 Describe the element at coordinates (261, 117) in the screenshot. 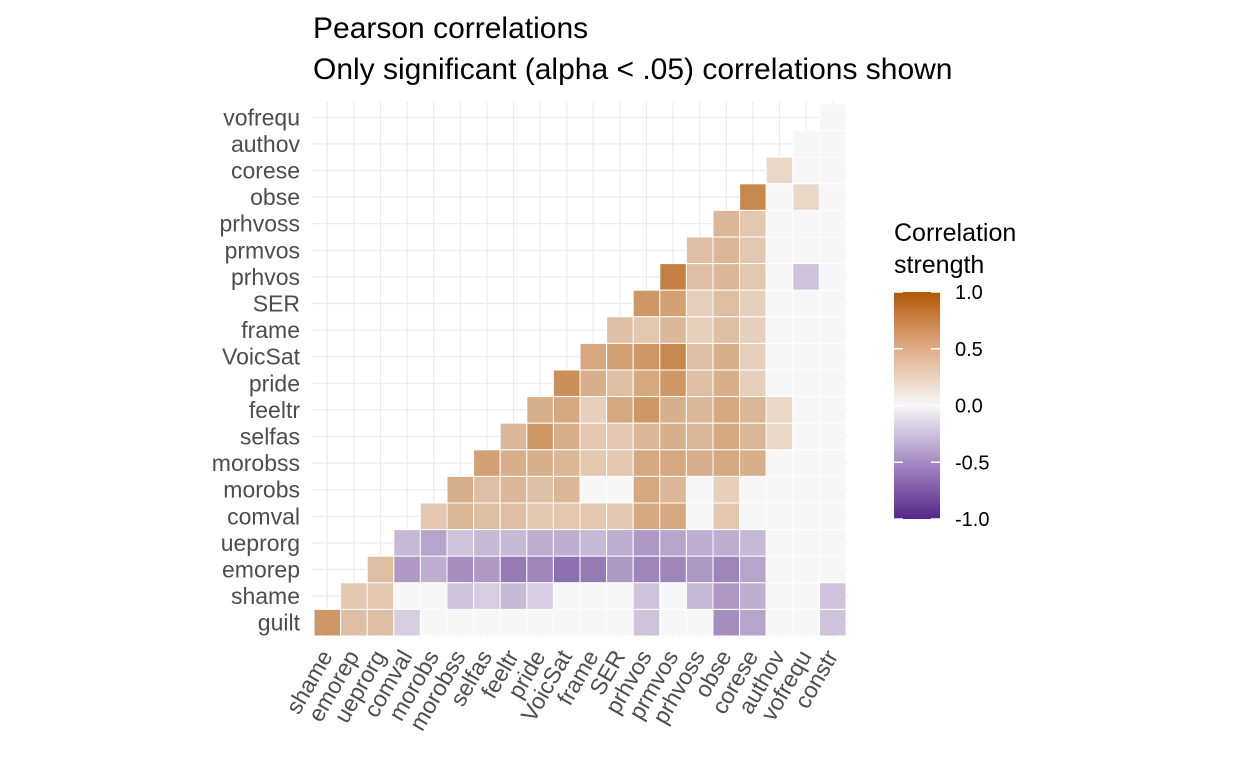

I see `y-tick-label: vofrequ` at that location.